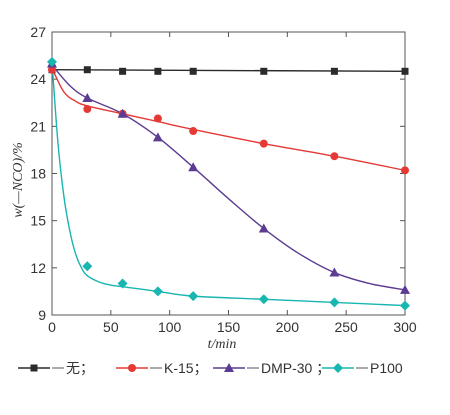 The image size is (450, 415). Describe the element at coordinates (162, 368) in the screenshot. I see `legend-item: K-15；` at that location.